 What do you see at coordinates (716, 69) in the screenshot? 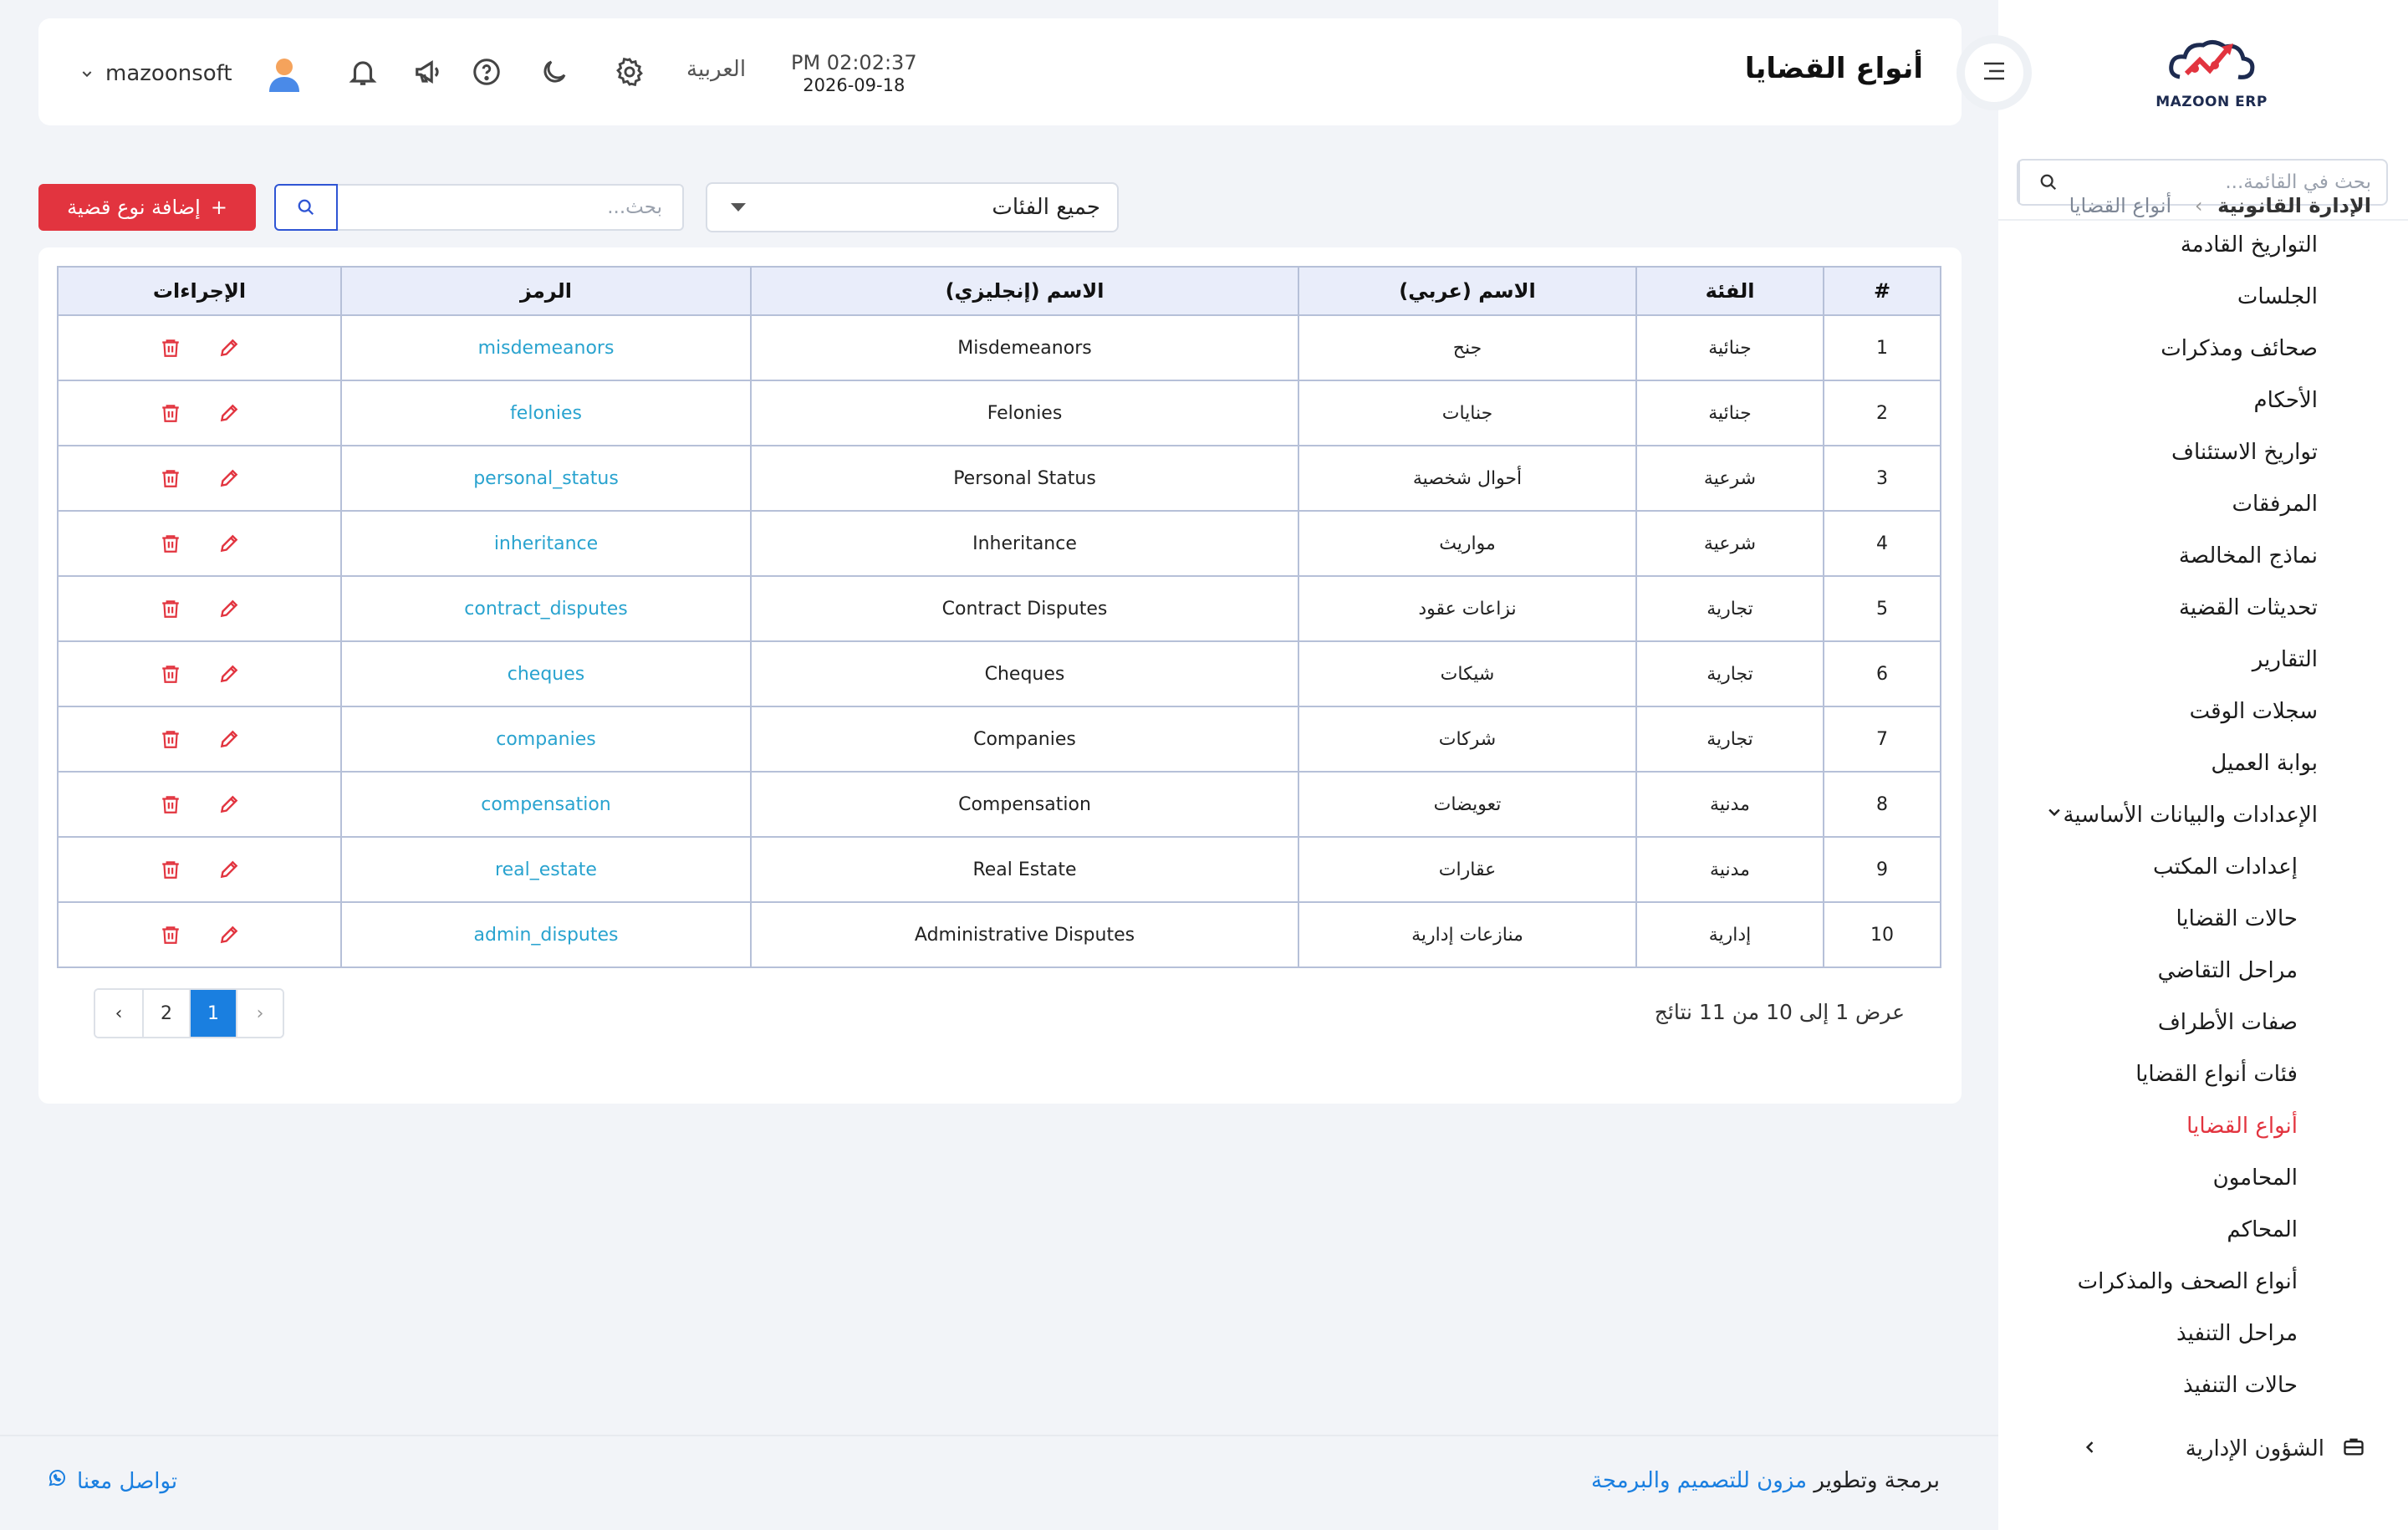
I see `language-switch: العربية` at bounding box center [716, 69].